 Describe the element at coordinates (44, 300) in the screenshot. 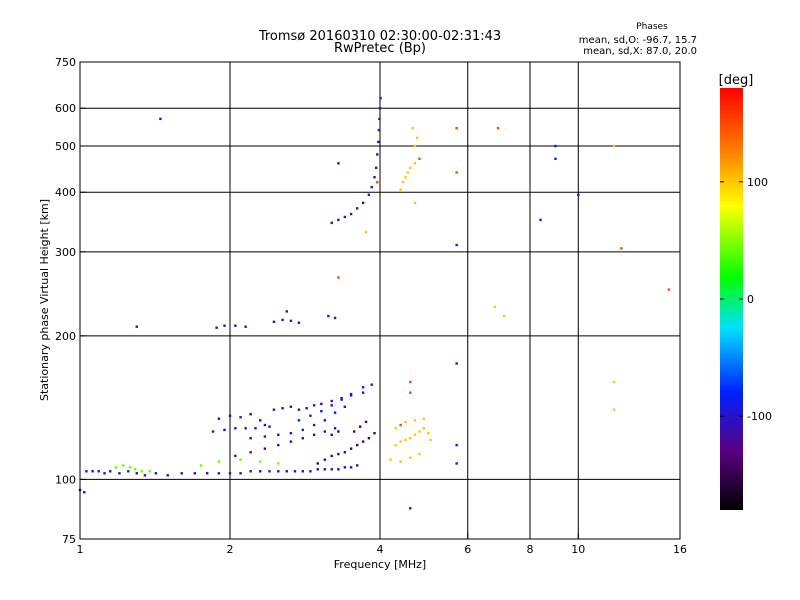

I see `y-axis-label: Stationary phase Virtual Height [km]` at that location.